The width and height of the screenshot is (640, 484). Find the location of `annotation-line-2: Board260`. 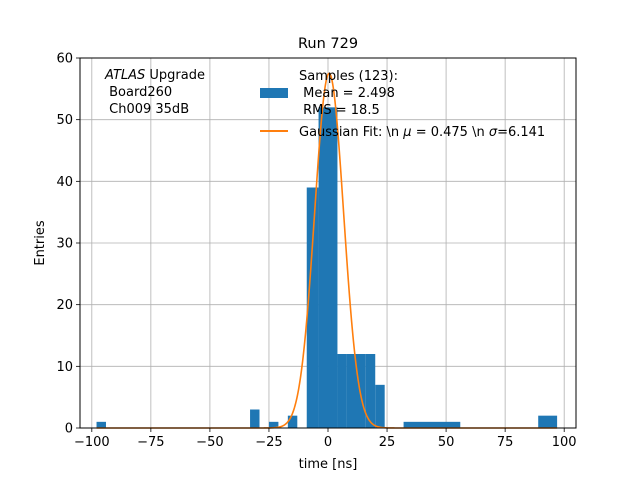

annotation-line-2: Board260 is located at coordinates (138, 92).